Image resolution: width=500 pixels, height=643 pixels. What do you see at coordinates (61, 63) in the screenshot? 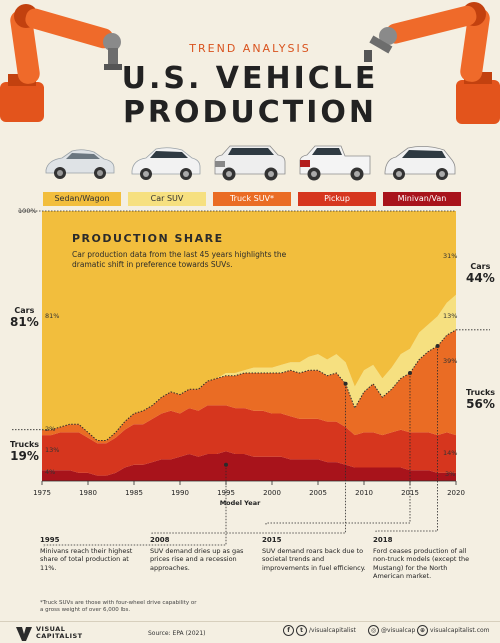
I see `robot-arm-left-illustration` at bounding box center [61, 63].